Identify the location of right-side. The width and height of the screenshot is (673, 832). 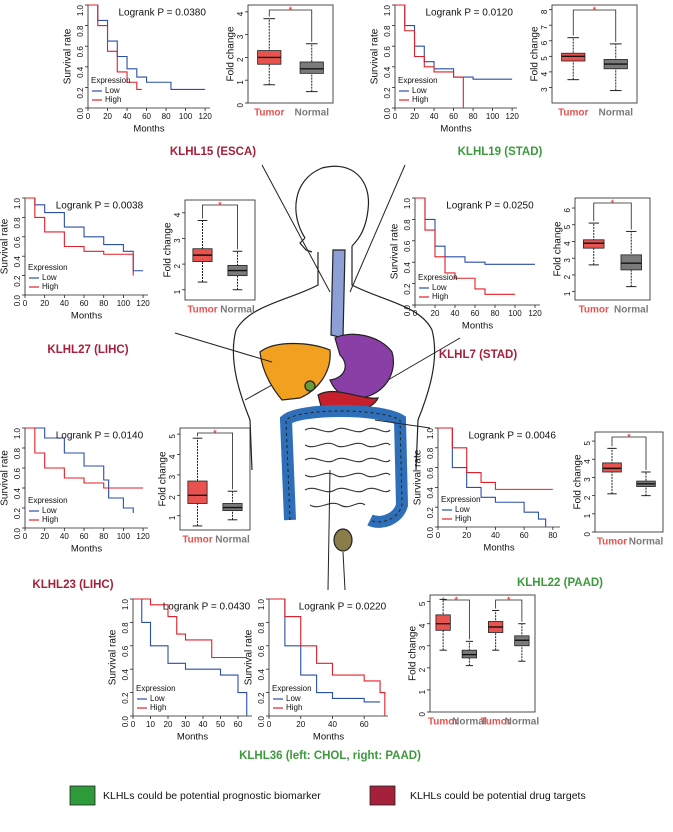
(393, 358).